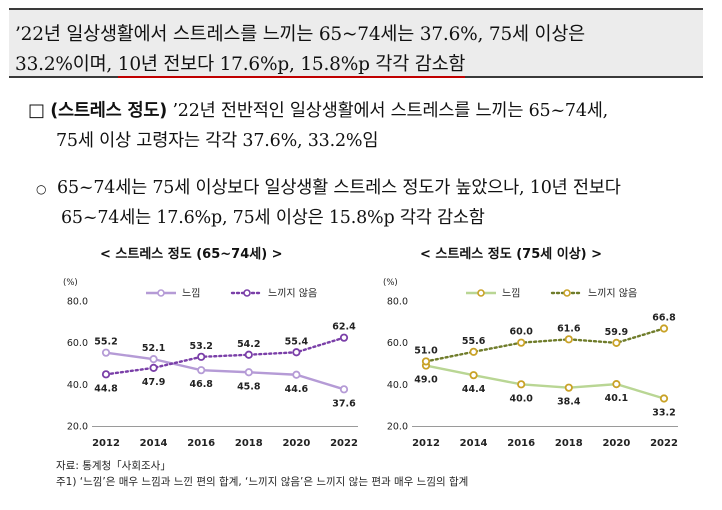 The width and height of the screenshot is (722, 510). I want to click on data-label: 55.2, so click(105, 342).